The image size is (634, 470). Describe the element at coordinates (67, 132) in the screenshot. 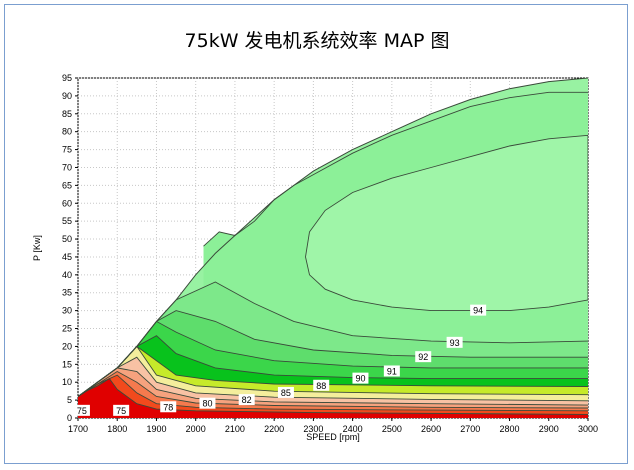

I see `y-tick-label: 80` at that location.